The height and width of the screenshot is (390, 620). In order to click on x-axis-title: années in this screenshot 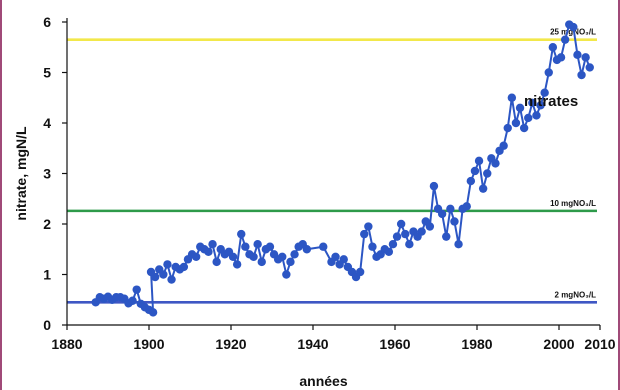, I will do `click(323, 381)`.